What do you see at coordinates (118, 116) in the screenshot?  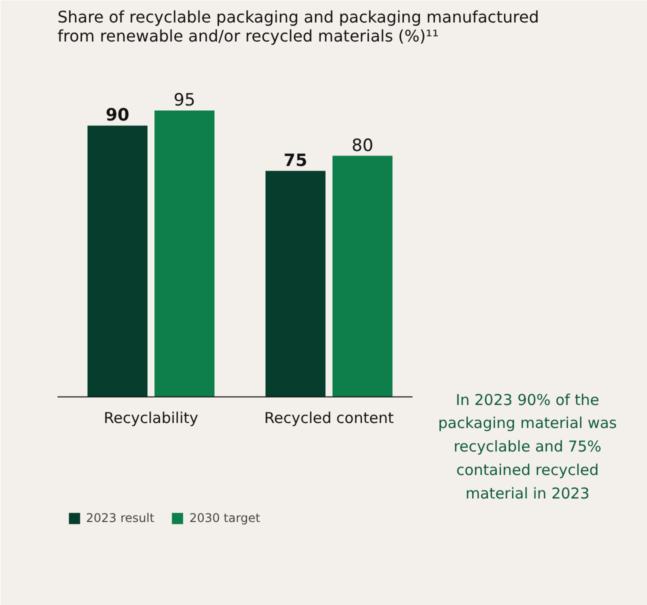 I see `data-label: 90` at bounding box center [118, 116].